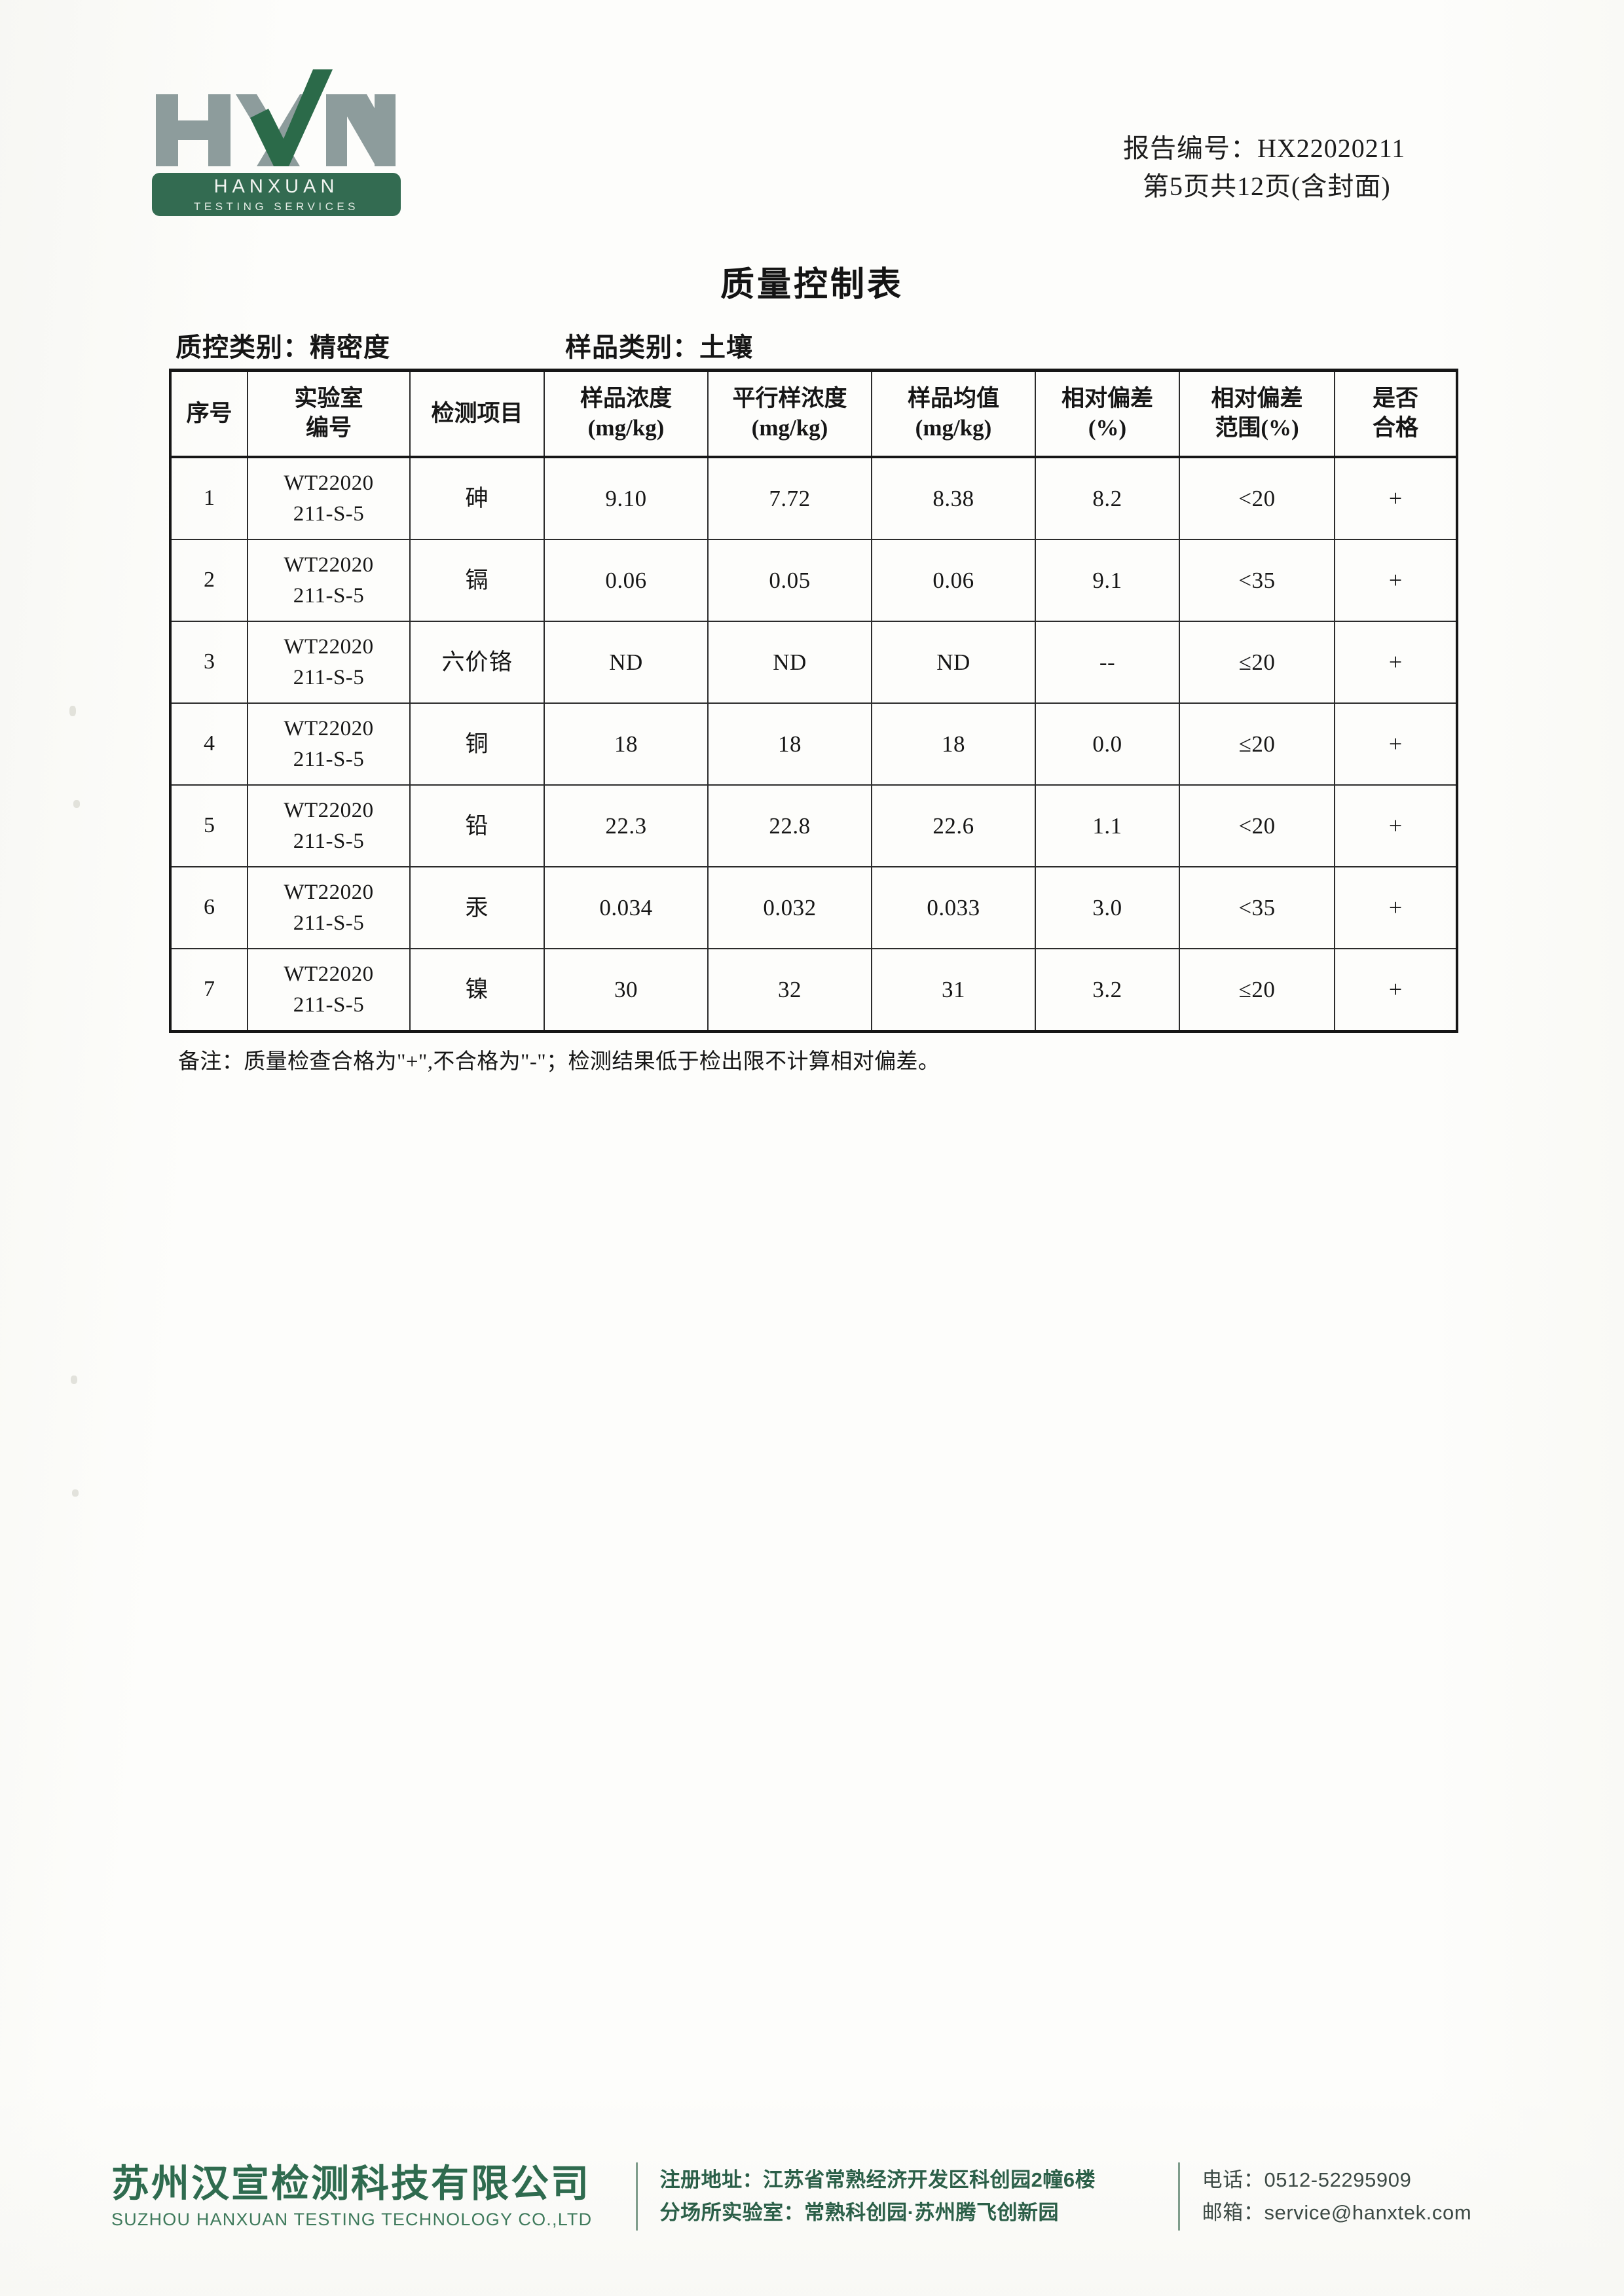 Image resolution: width=1624 pixels, height=2296 pixels. What do you see at coordinates (208, 662) in the screenshot?
I see `cell-no: 3` at bounding box center [208, 662].